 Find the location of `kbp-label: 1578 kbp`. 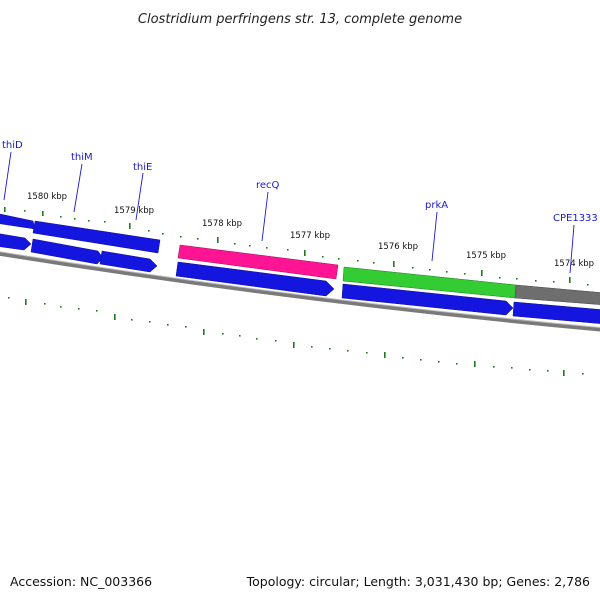

kbp-label: 1578 kbp is located at coordinates (222, 224).